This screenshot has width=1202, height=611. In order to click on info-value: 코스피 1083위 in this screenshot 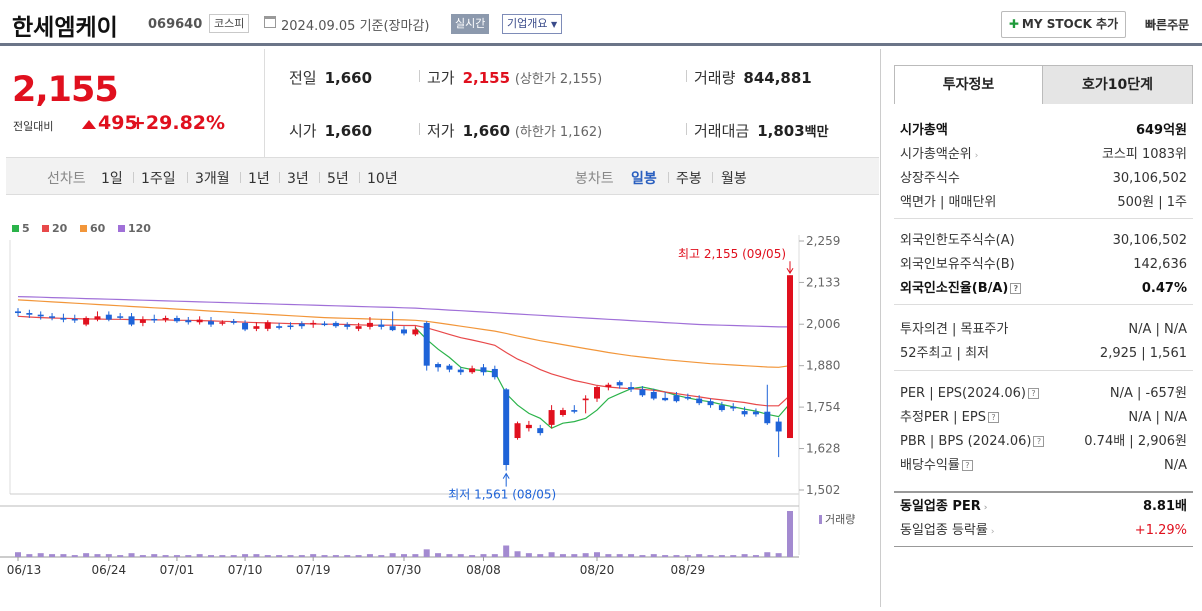, I will do `click(1144, 154)`.